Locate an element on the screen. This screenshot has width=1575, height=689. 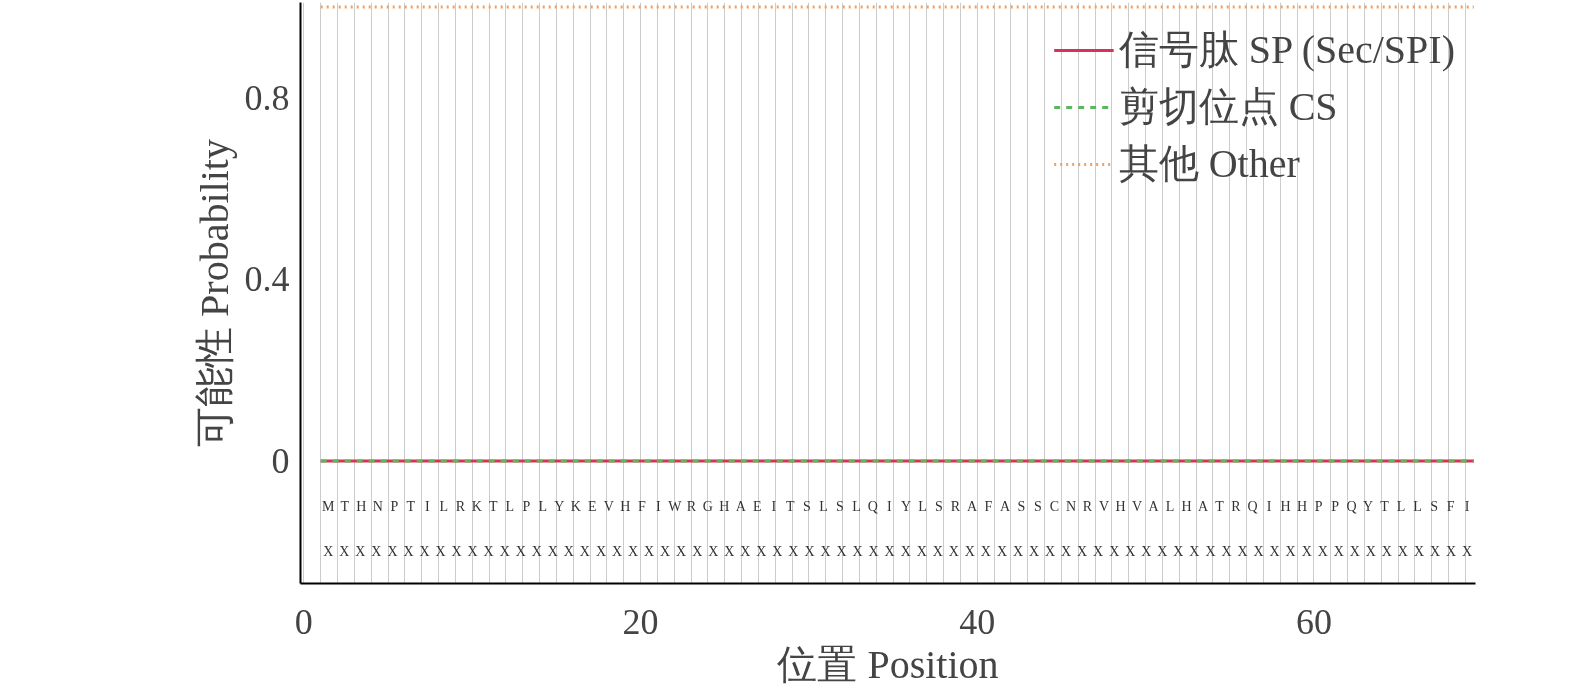
x-tick-label: 20 is located at coordinates (640, 621).